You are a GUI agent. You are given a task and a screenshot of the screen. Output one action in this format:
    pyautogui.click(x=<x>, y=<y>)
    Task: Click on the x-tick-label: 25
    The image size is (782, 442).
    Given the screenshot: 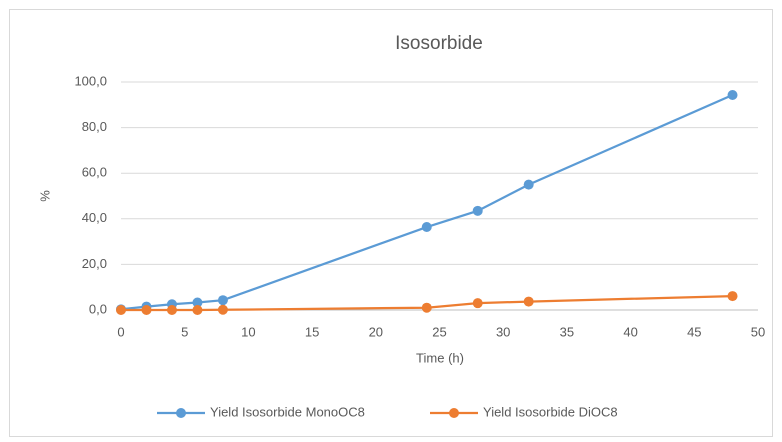 What is the action you would take?
    pyautogui.click(x=439, y=331)
    